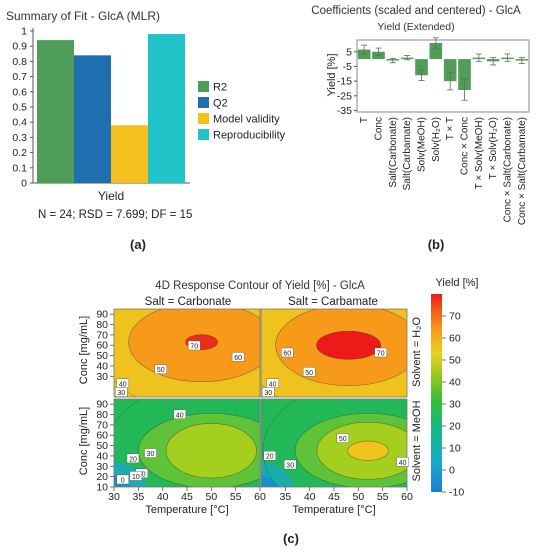  What do you see at coordinates (123, 480) in the screenshot?
I see `chart-c-contour-label: 0` at bounding box center [123, 480].